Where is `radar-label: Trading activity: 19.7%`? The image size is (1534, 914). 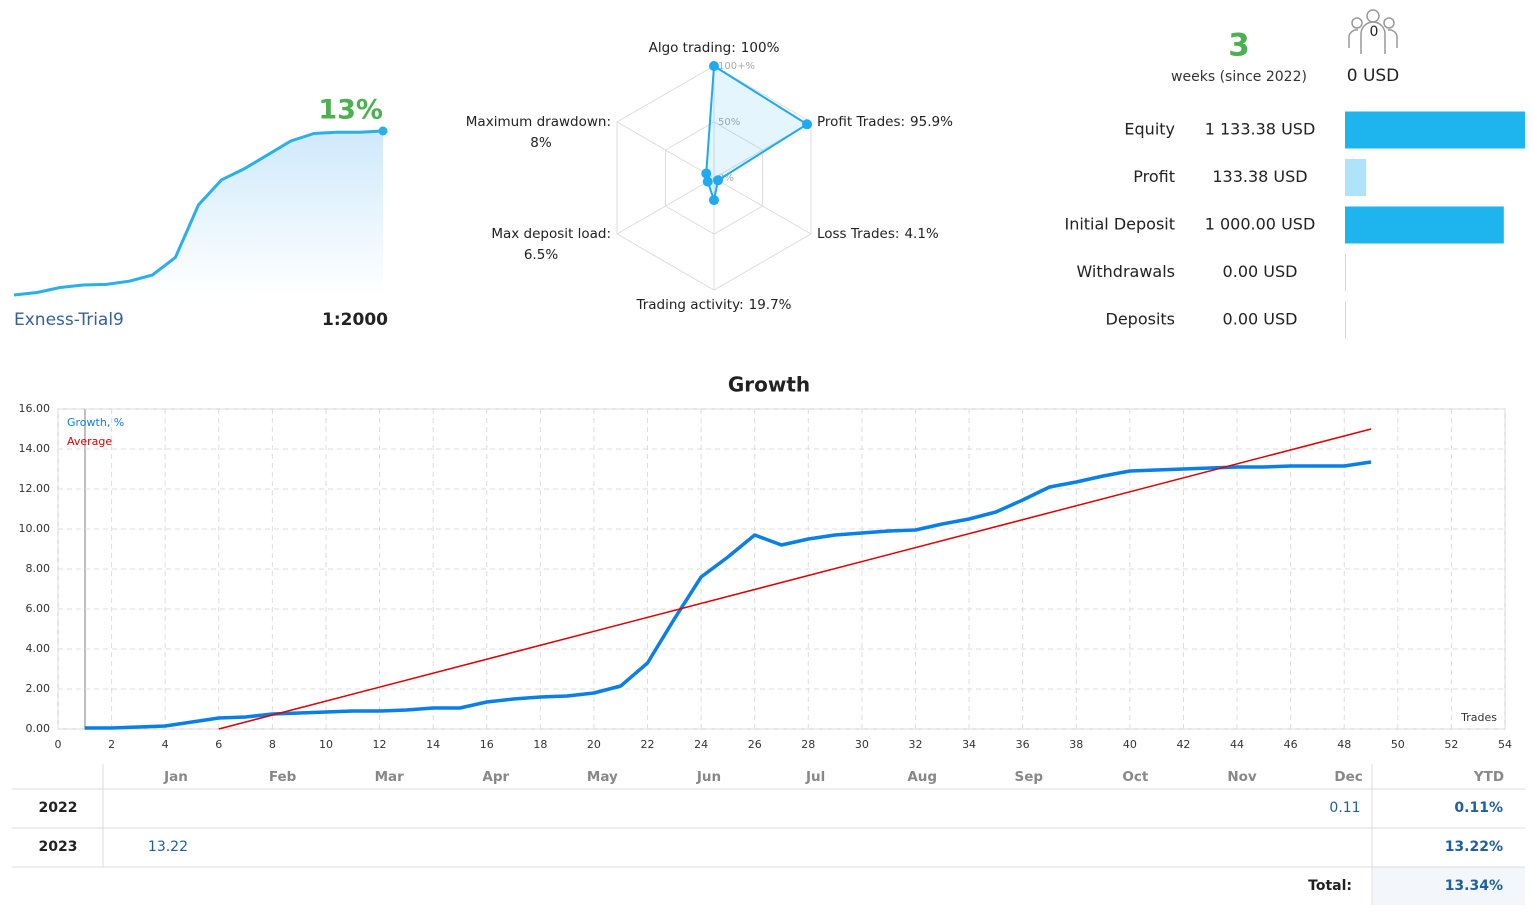 radar-label: Trading activity: 19.7% is located at coordinates (713, 305).